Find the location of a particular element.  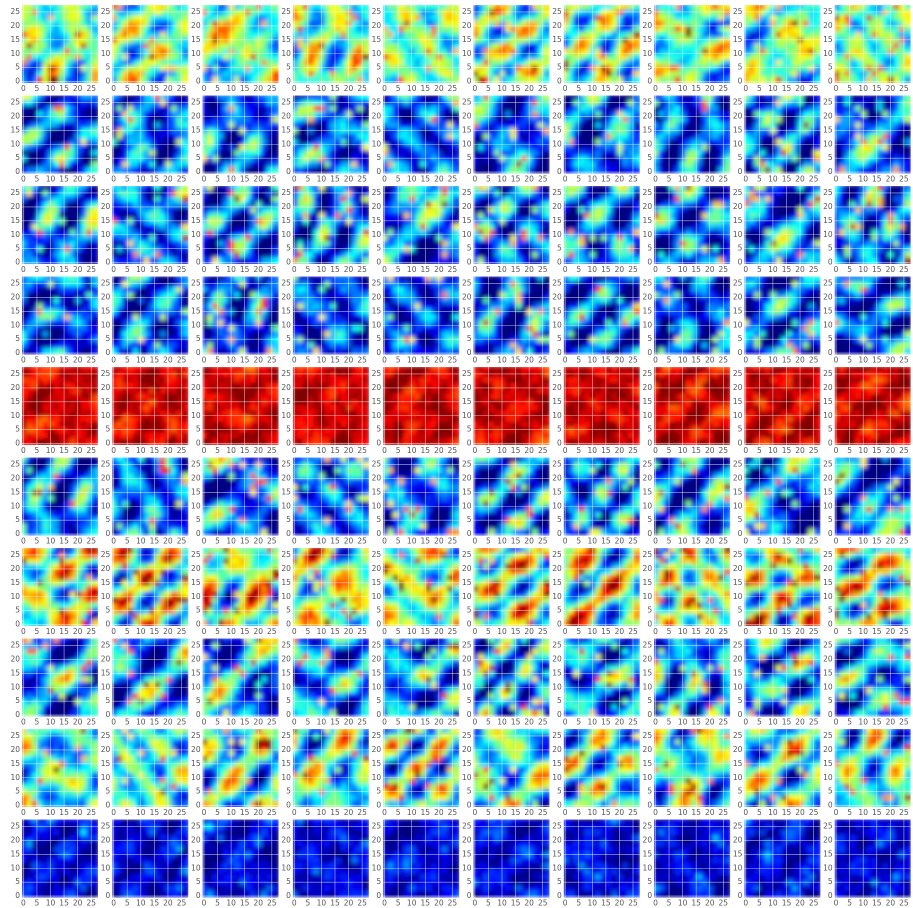

heatmap is located at coordinates (240, 134).